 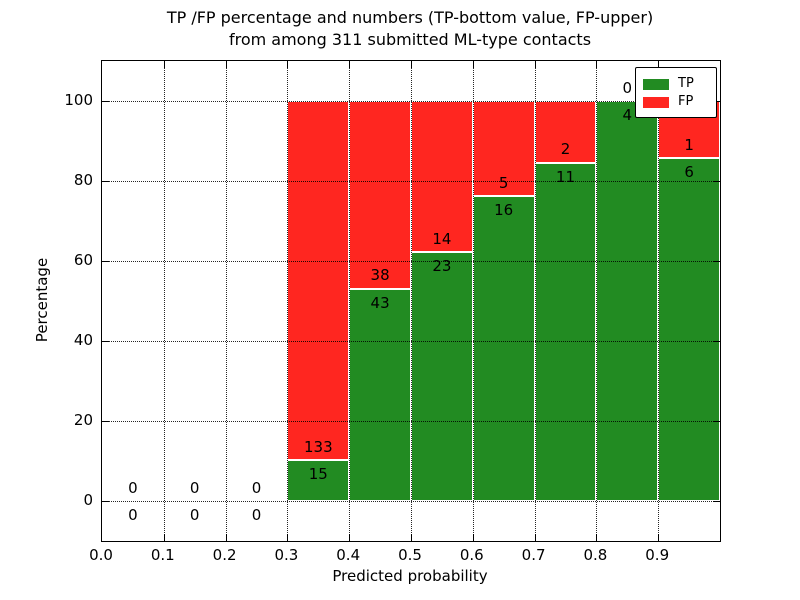 What do you see at coordinates (565, 176) in the screenshot?
I see `tp-count-label: 11` at bounding box center [565, 176].